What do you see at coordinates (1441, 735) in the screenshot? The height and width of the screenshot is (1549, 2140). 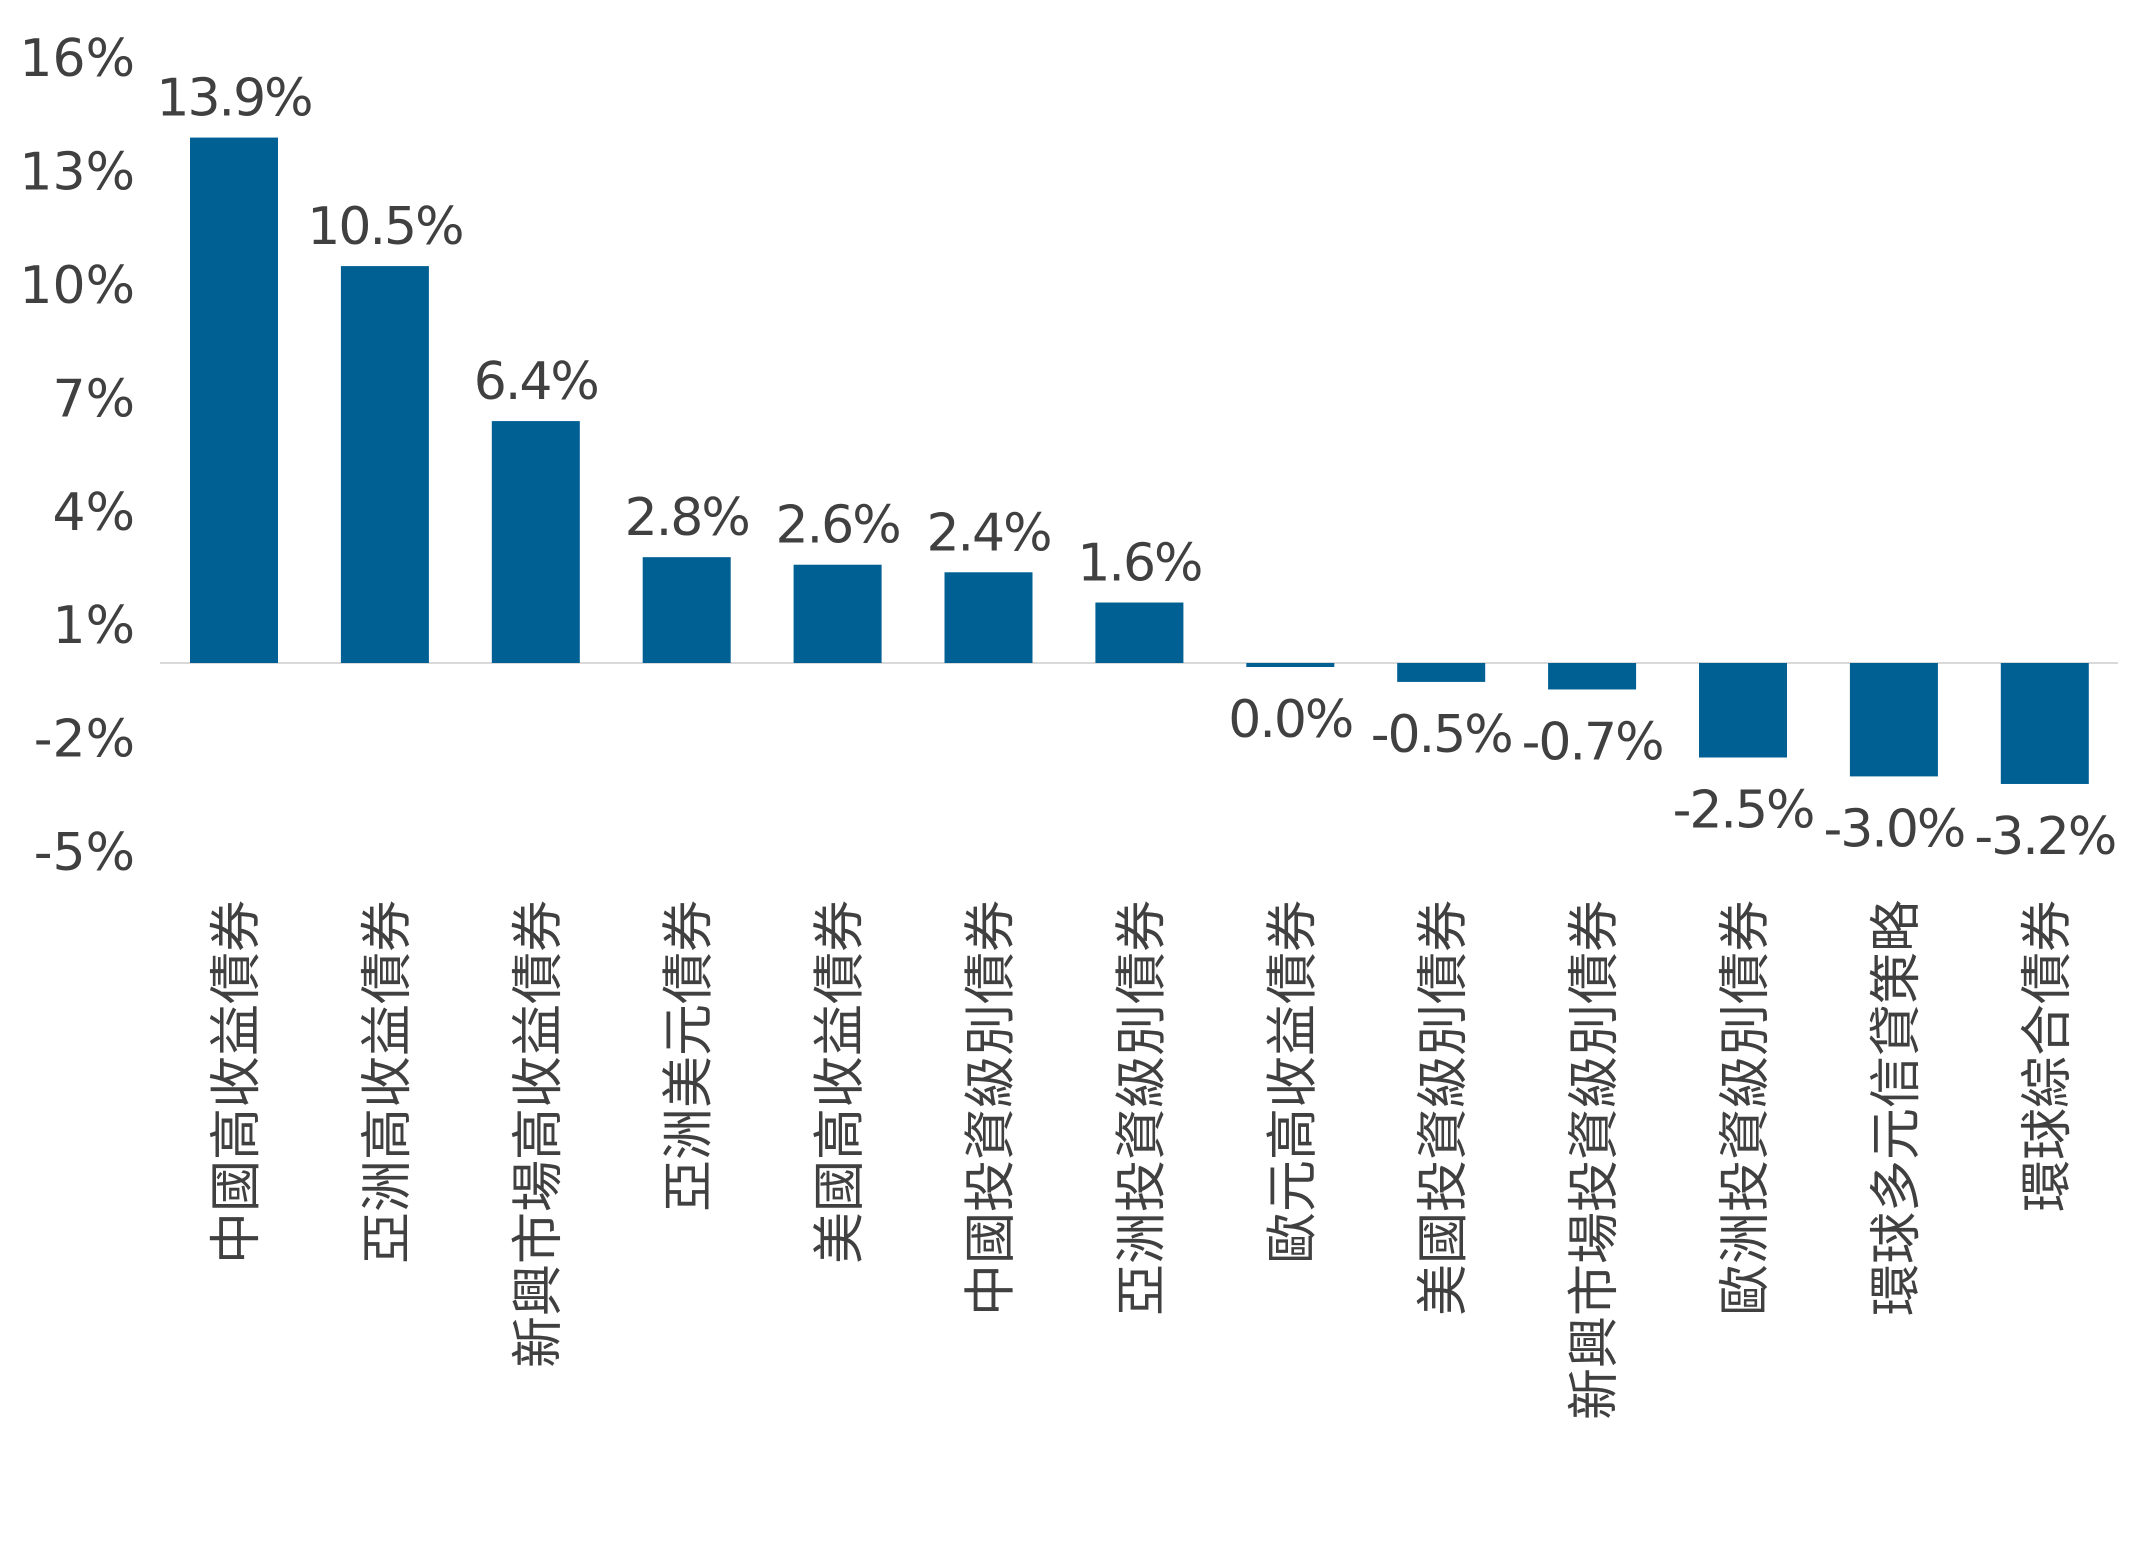 I see `data-label: -0.5%` at bounding box center [1441, 735].